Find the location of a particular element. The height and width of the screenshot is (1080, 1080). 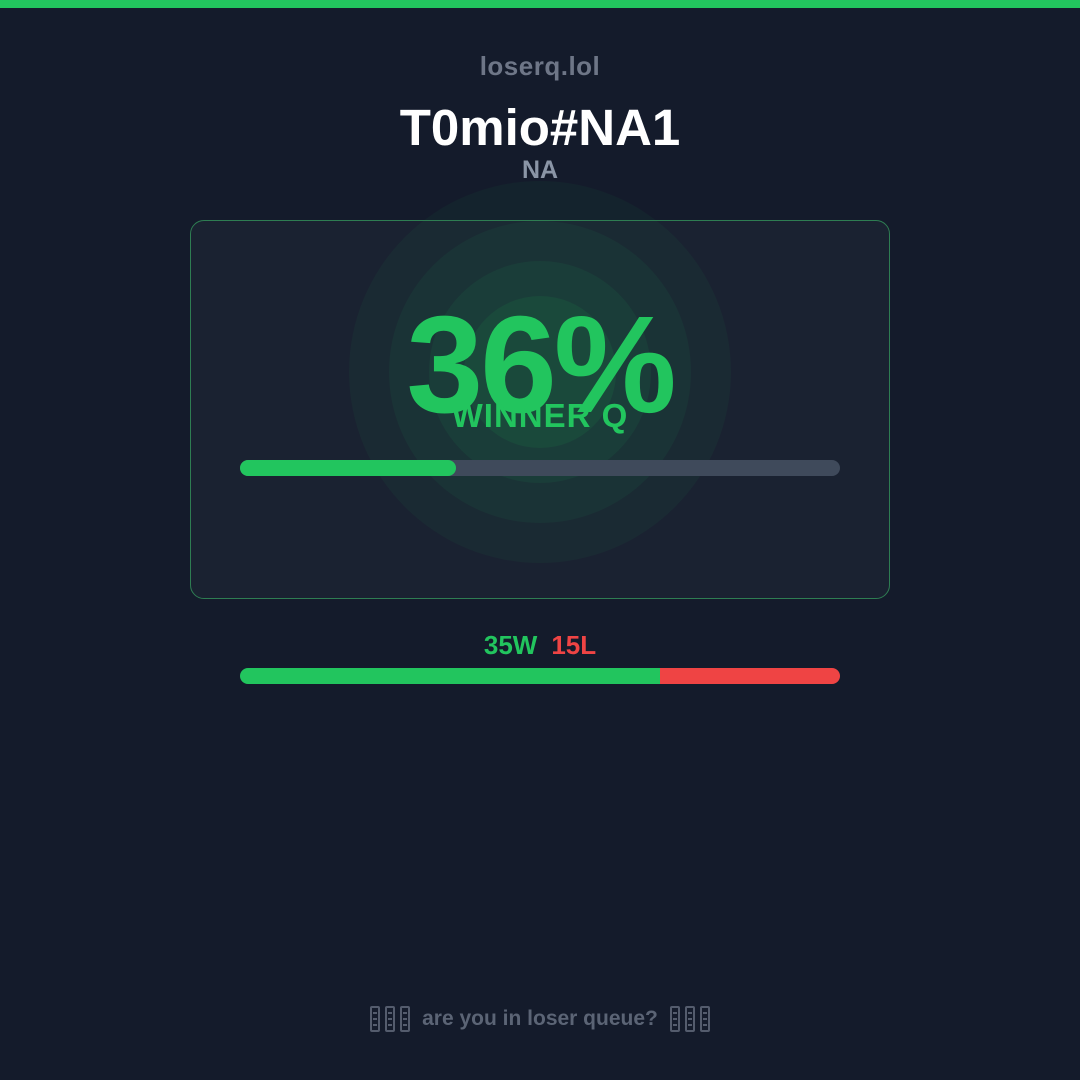

wins-count: 35W is located at coordinates (510, 645).